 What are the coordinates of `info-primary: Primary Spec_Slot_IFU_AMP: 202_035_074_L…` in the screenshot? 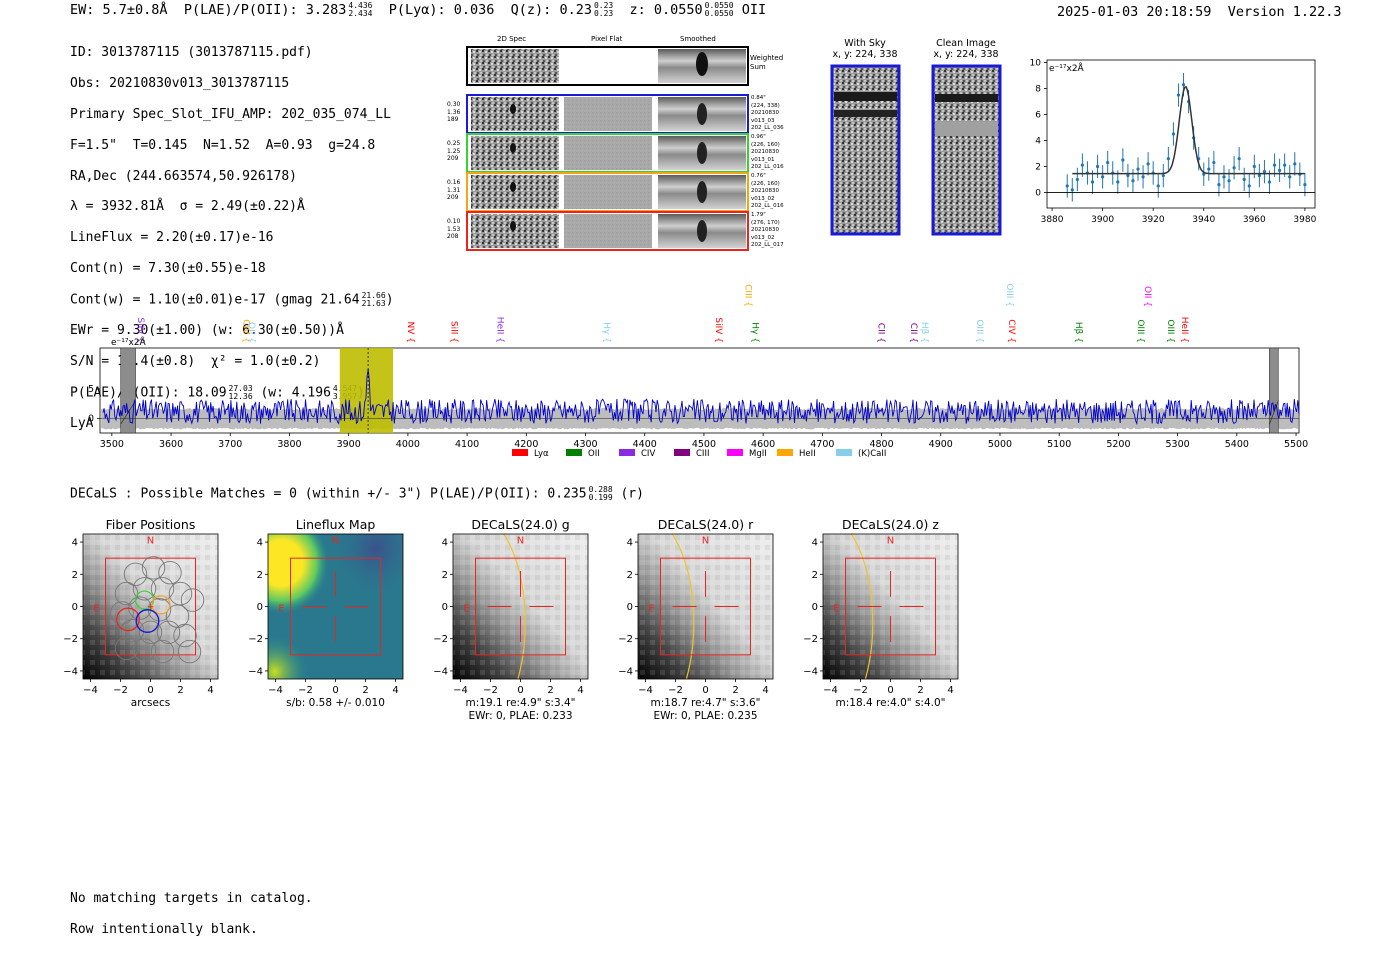 It's located at (230, 115).